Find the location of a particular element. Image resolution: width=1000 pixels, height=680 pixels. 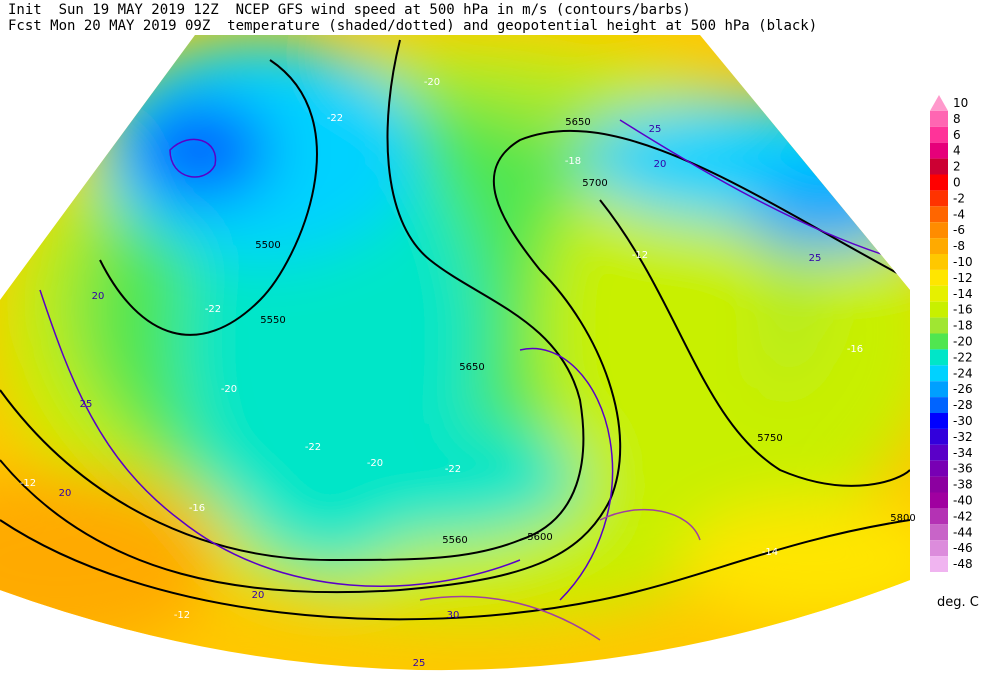

colorbar-label: -6 is located at coordinates (959, 230).